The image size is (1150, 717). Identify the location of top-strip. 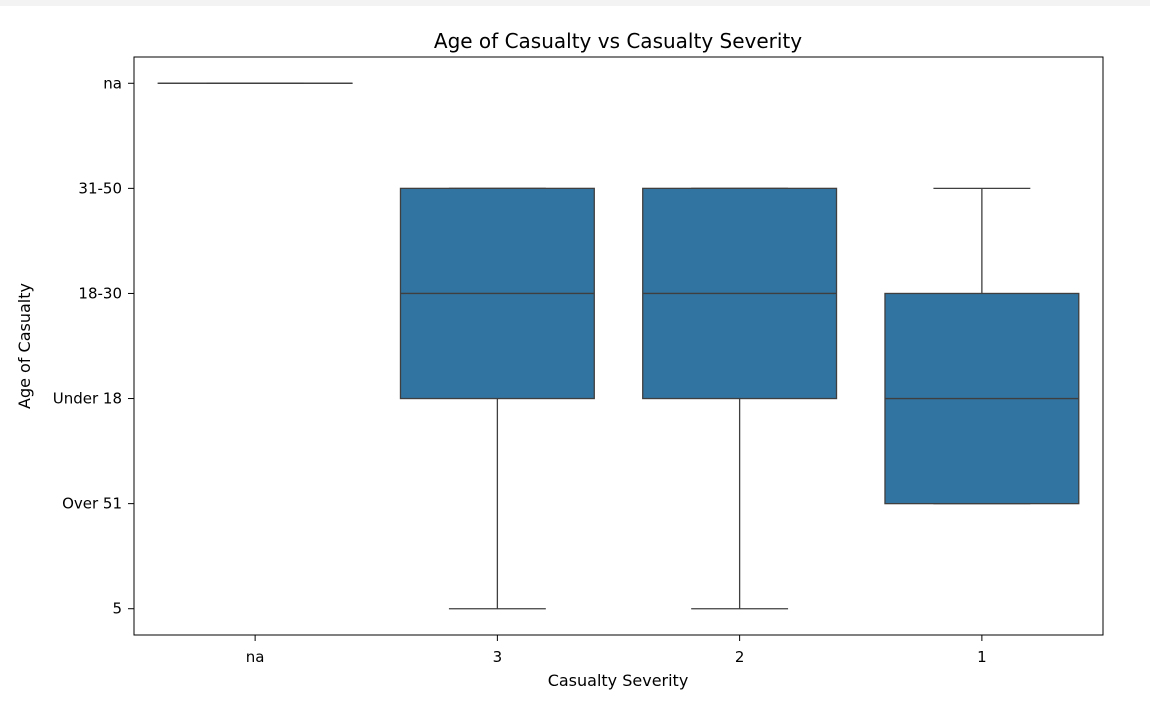
(575, 3).